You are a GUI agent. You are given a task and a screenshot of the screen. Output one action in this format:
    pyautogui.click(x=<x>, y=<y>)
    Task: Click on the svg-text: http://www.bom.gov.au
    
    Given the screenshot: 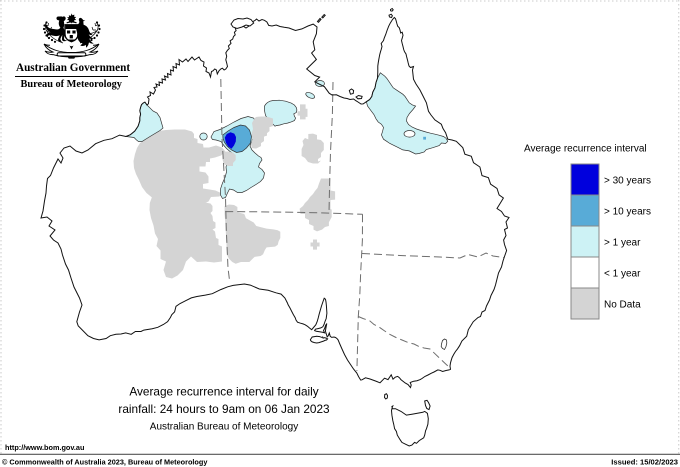 What is the action you would take?
    pyautogui.click(x=44, y=447)
    